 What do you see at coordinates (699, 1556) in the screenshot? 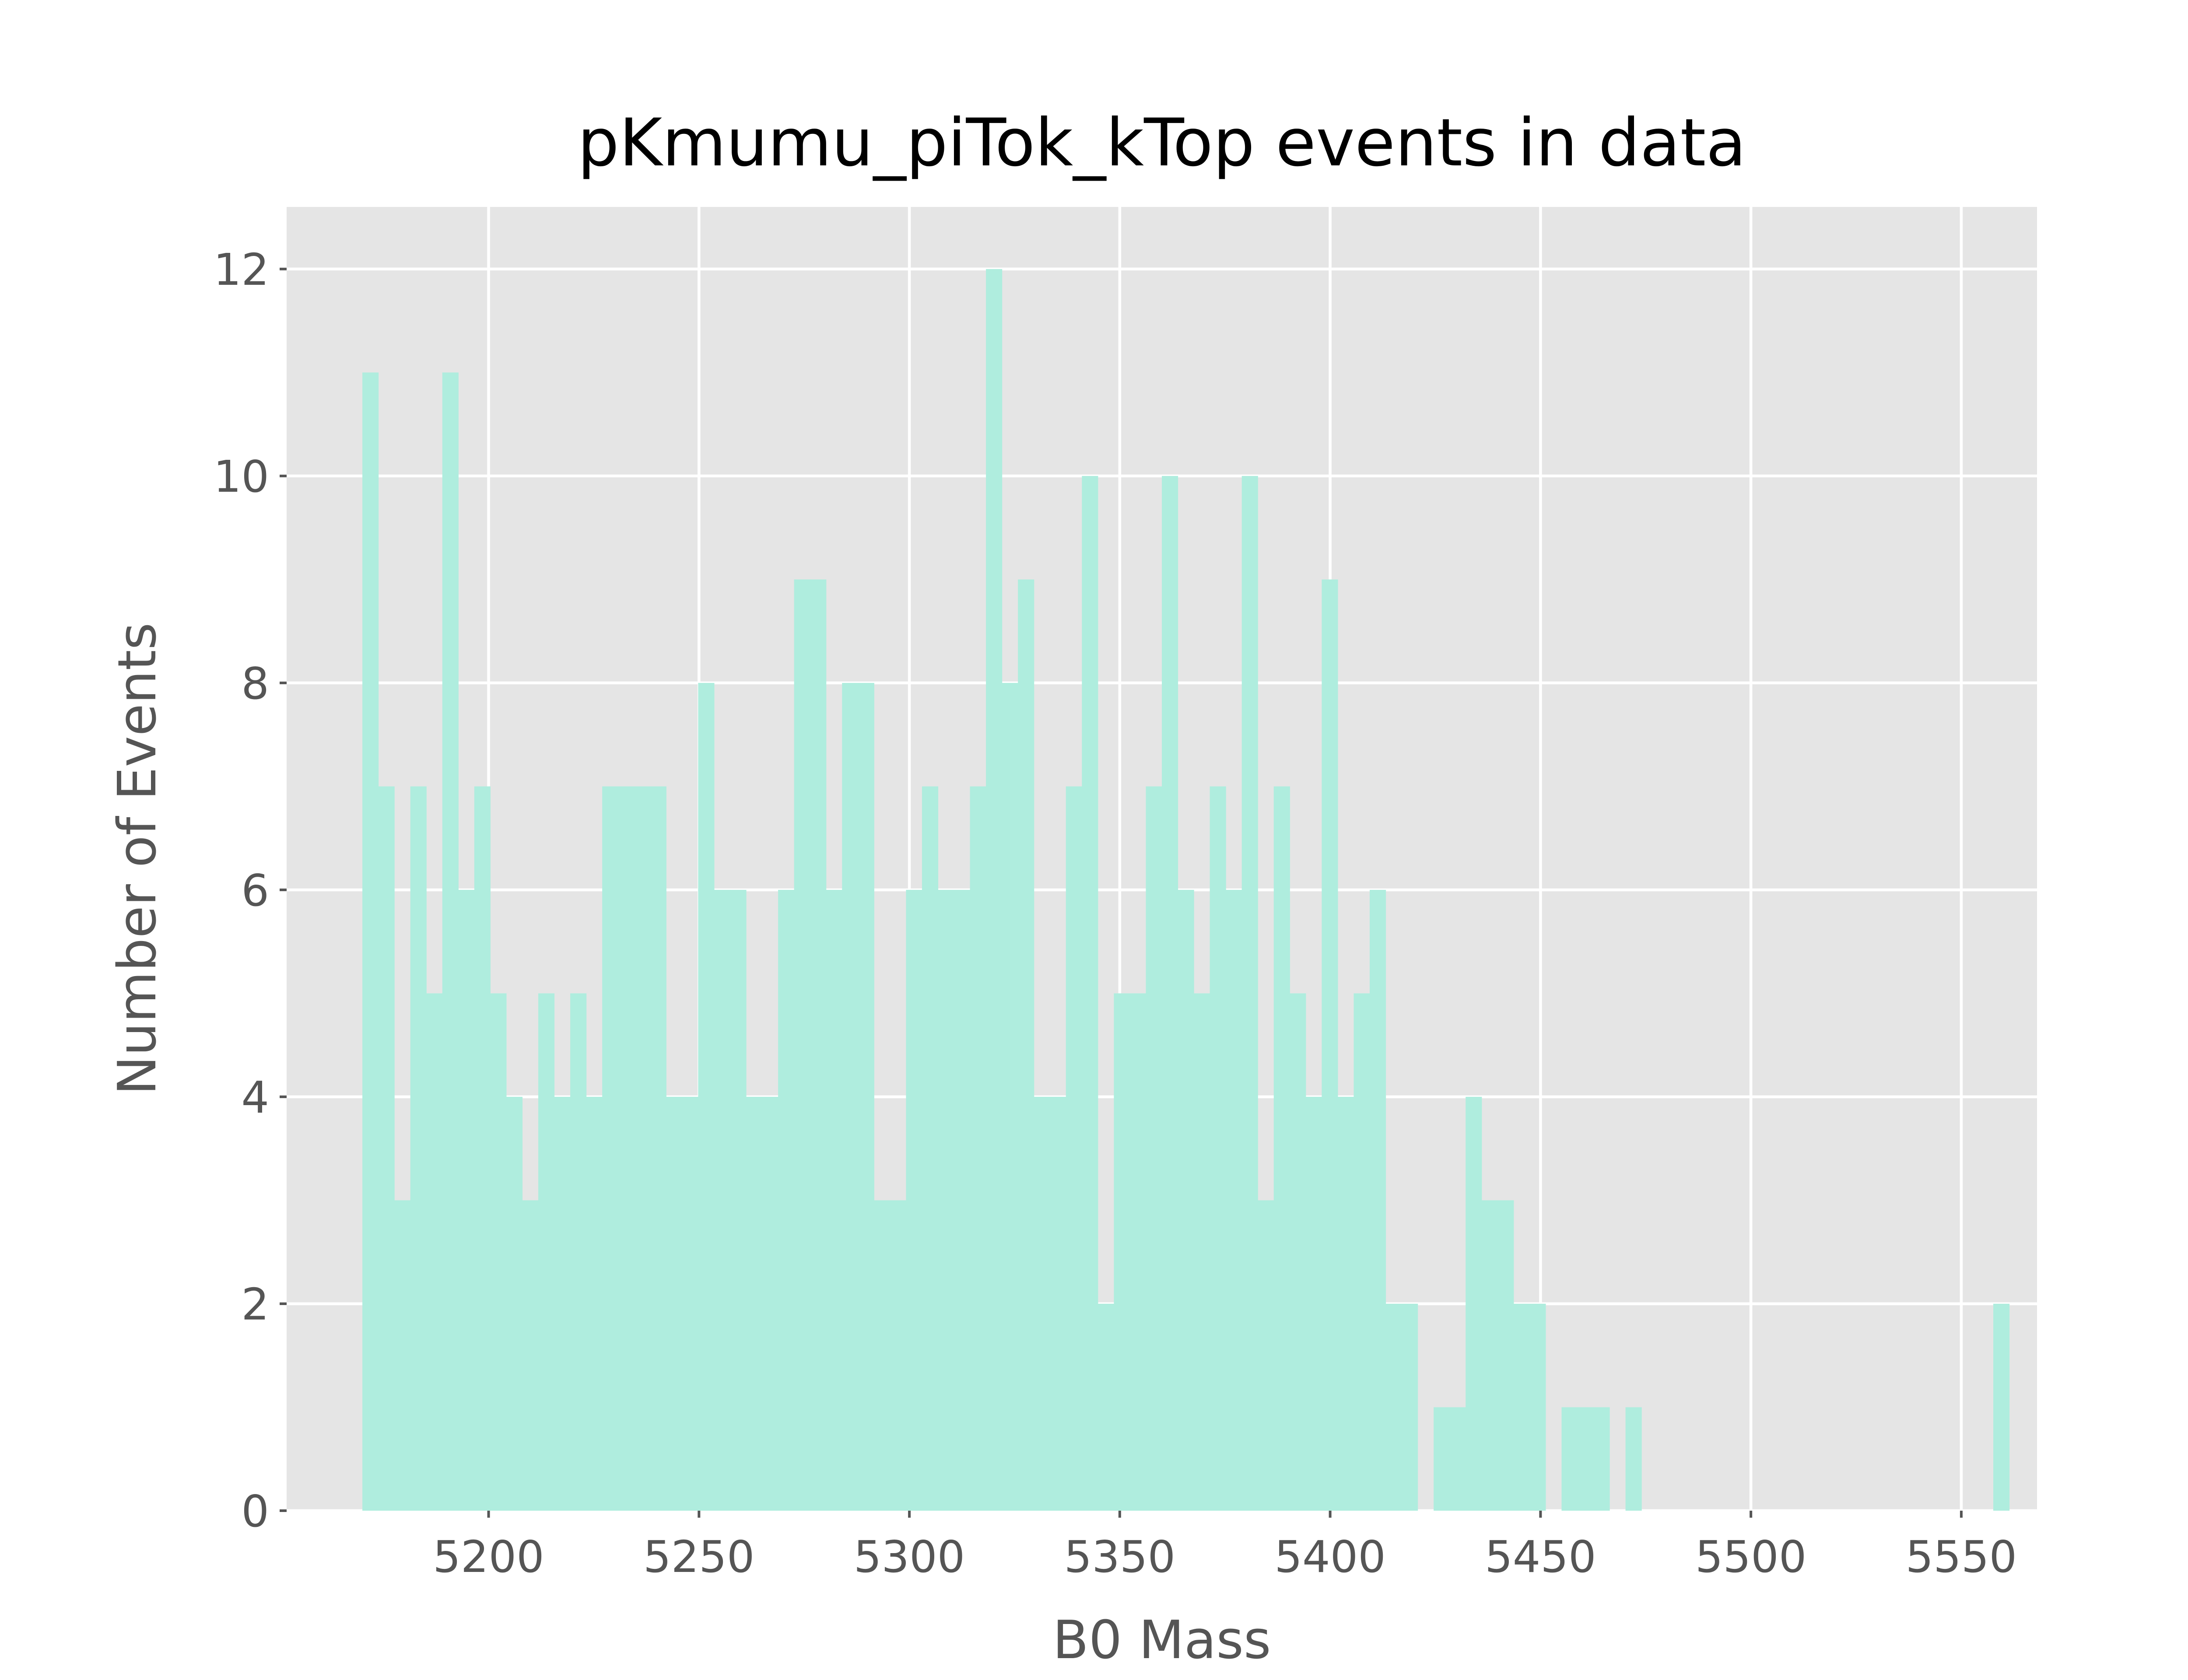
I see `x-tick-label: 5250` at bounding box center [699, 1556].